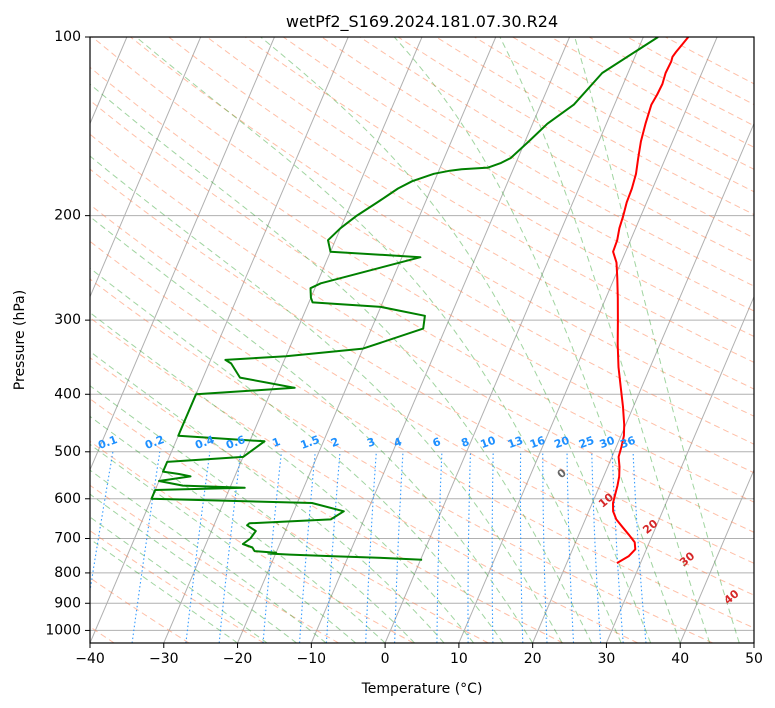  I want to click on mixing-ratio-label: 0.2, so click(154, 442).